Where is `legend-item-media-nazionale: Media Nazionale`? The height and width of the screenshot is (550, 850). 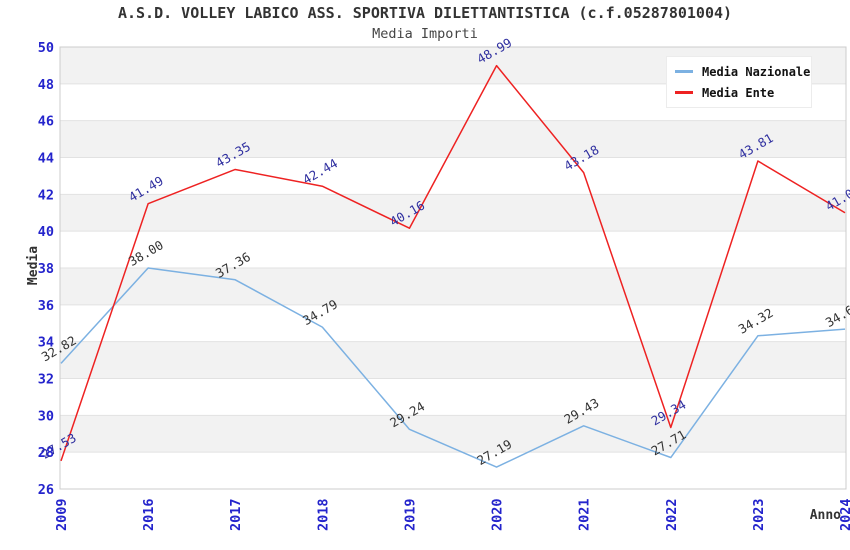 legend-item-media-nazionale: Media Nazionale is located at coordinates (743, 71).